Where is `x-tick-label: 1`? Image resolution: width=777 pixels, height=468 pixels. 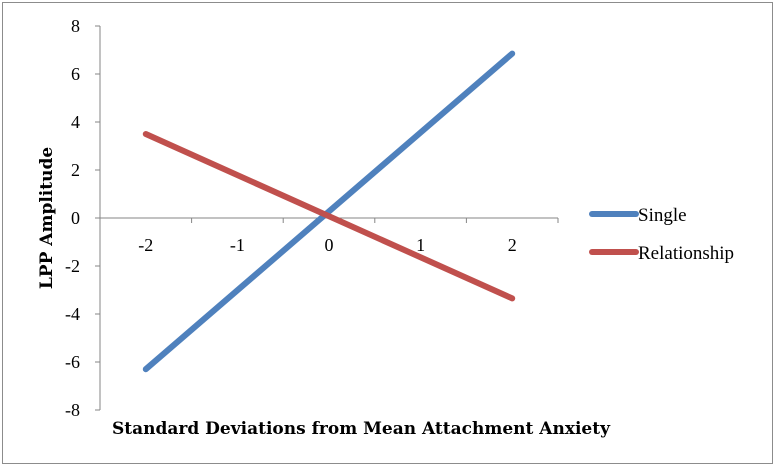
x-tick-label: 1 is located at coordinates (420, 245).